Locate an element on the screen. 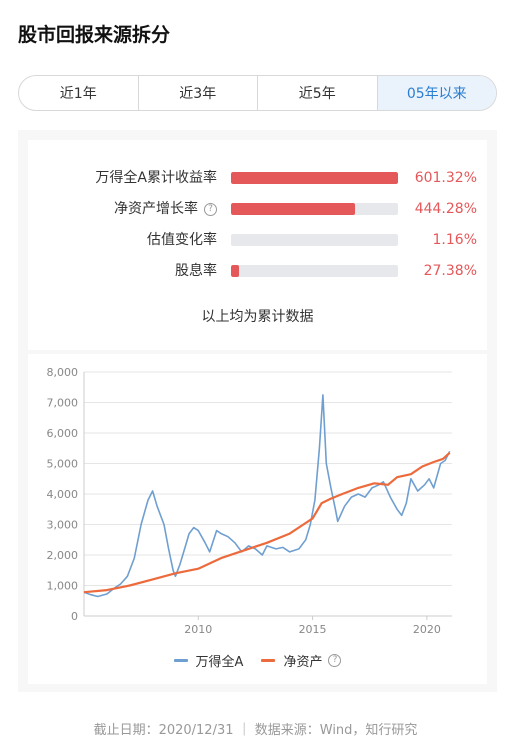 This screenshot has width=511, height=750. summary-row-value: 444.28% is located at coordinates (445, 209).